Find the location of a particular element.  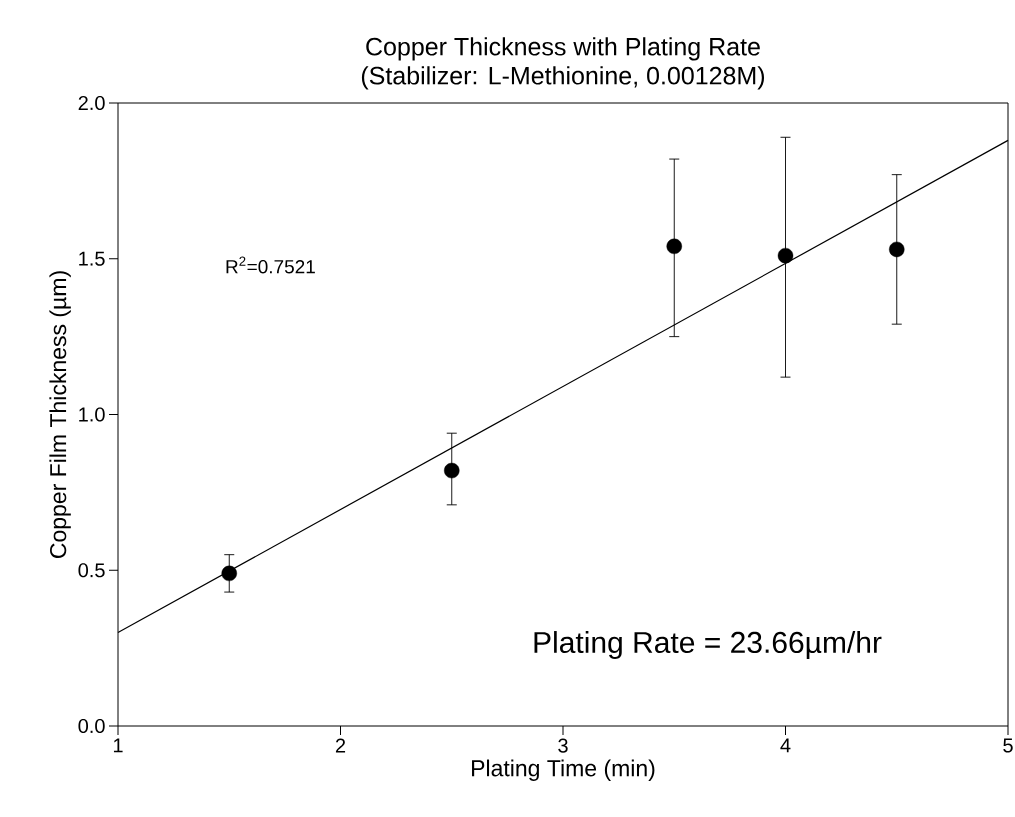

y-axis-title: Copper Film Thickness (µm) is located at coordinates (60, 414).